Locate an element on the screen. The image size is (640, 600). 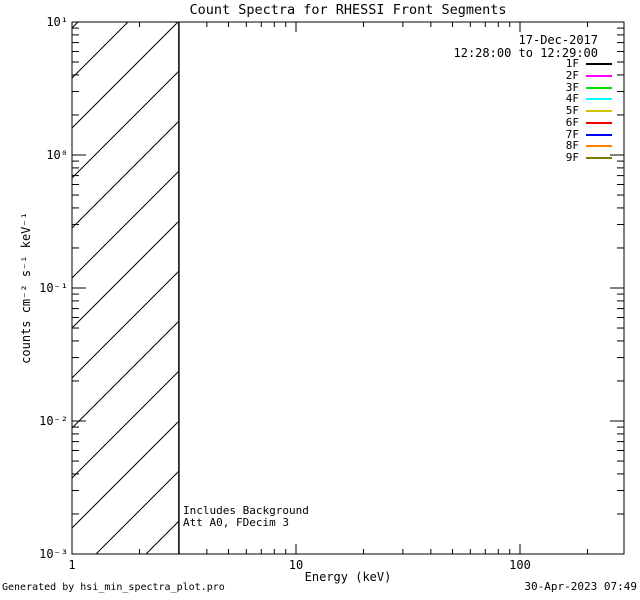
legend-row: 9F is located at coordinates (589, 158).